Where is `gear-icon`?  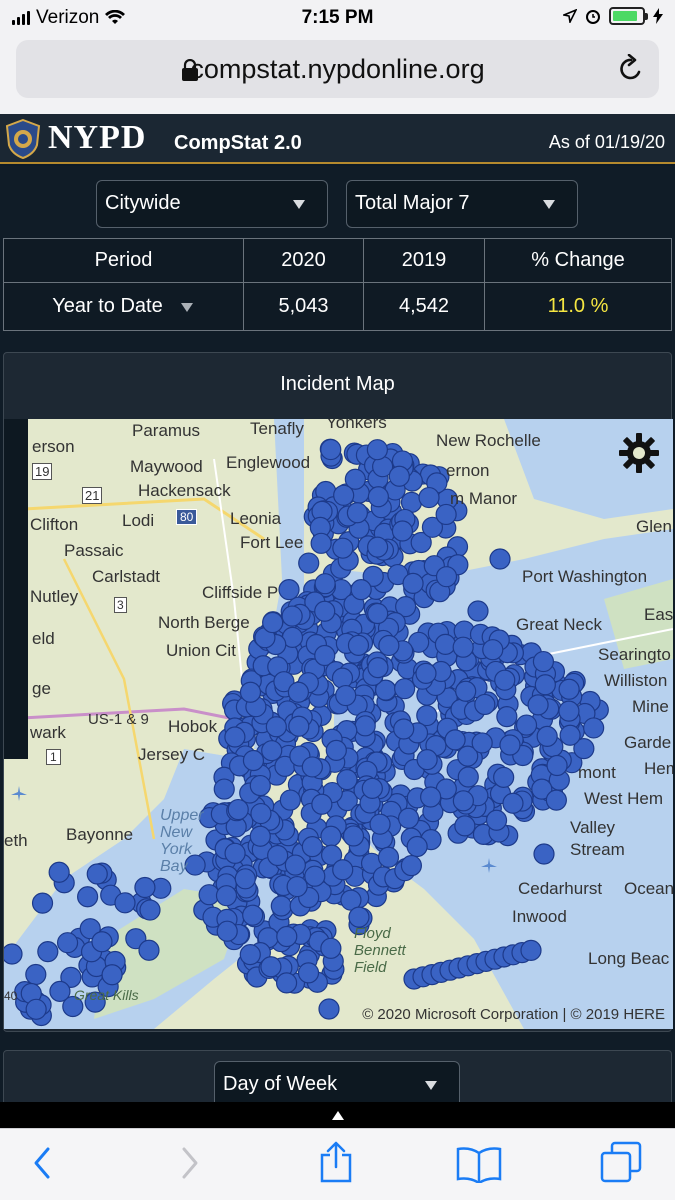
gear-icon is located at coordinates (639, 453).